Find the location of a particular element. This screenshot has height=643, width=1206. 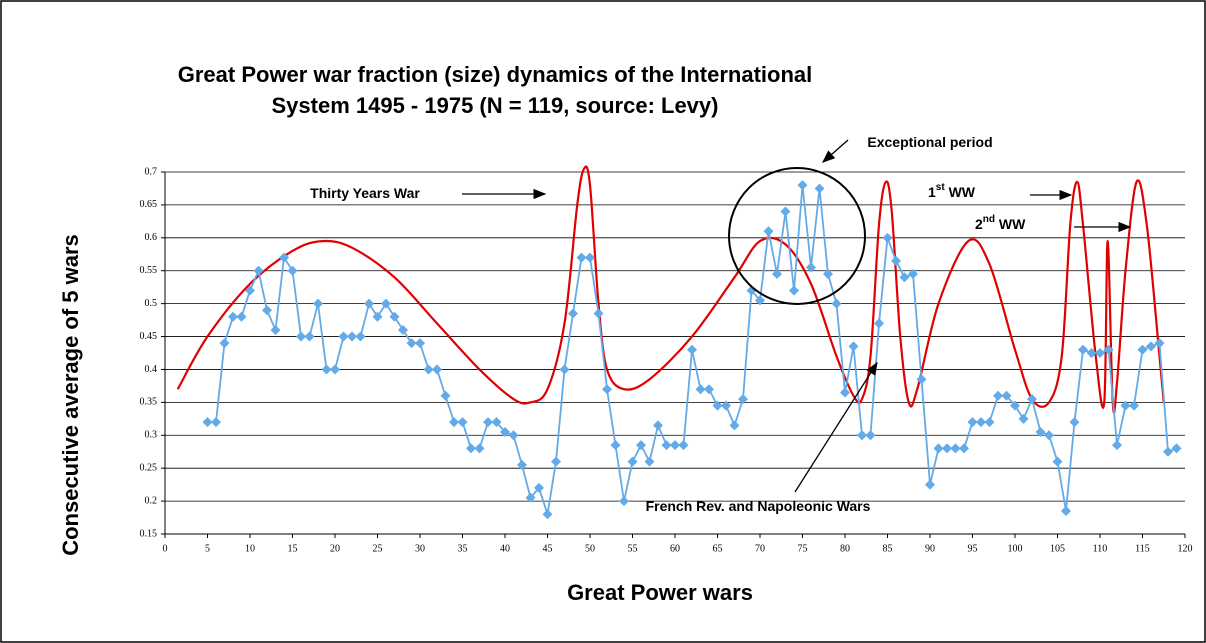

annotation: 2nd WW is located at coordinates (1000, 223).